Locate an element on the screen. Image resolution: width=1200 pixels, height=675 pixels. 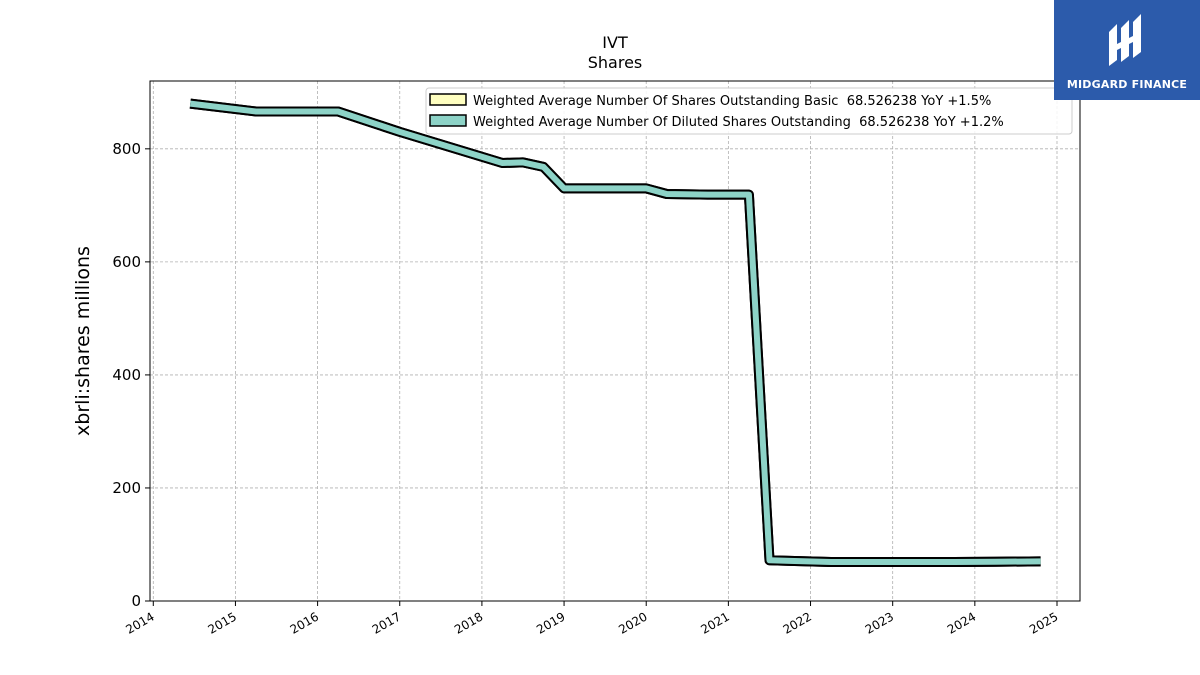
chart-subtitle: Shares is located at coordinates (615, 62).